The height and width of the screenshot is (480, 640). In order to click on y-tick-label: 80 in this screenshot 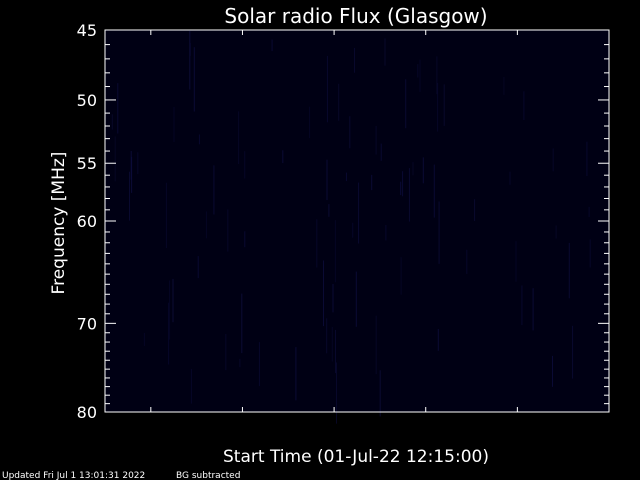, I will do `click(87, 412)`.